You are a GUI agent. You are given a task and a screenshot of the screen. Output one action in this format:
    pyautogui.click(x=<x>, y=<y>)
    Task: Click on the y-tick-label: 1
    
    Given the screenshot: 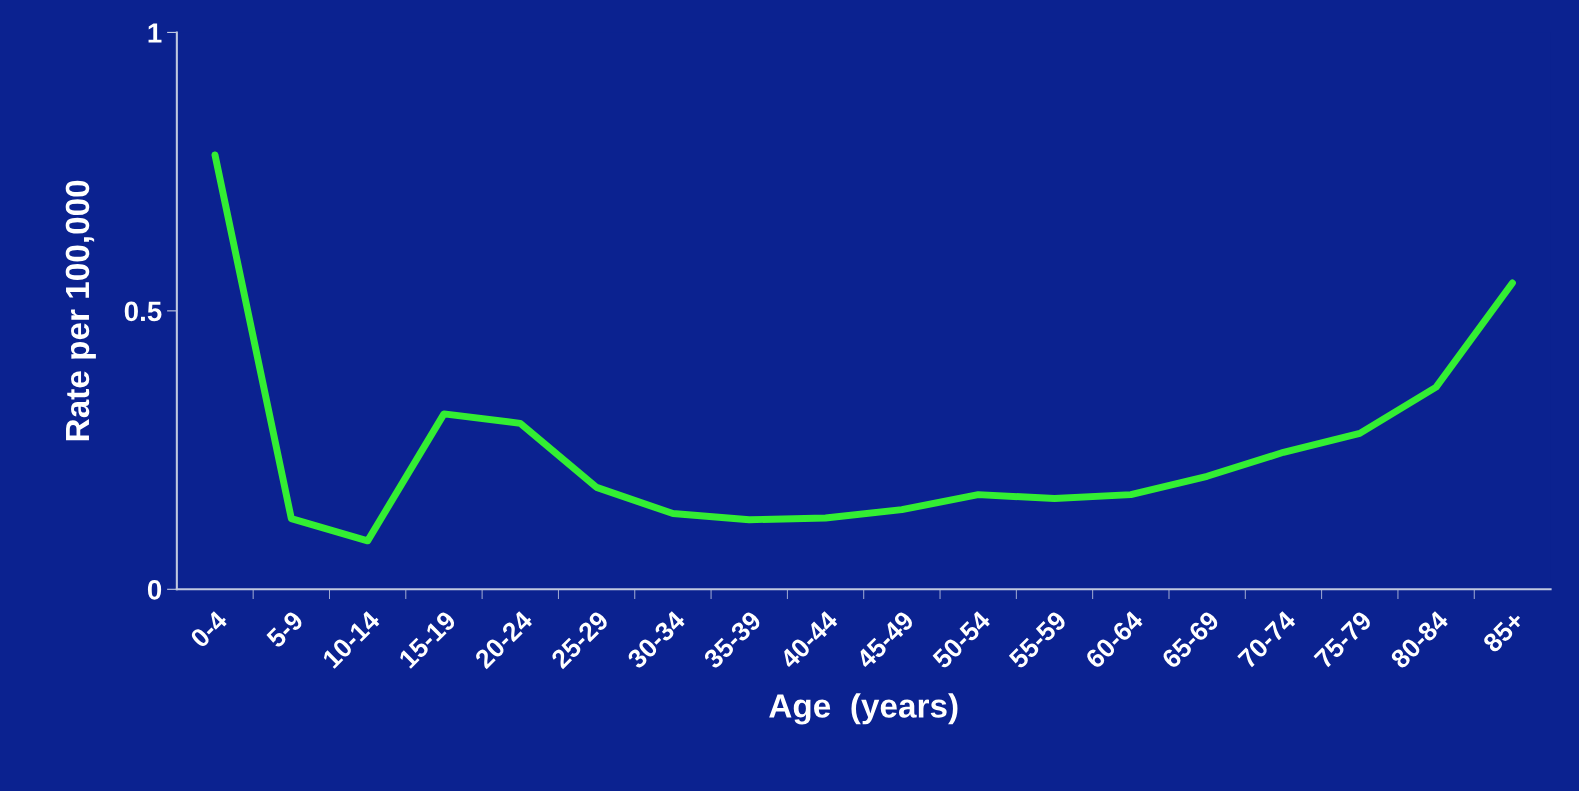 What is the action you would take?
    pyautogui.click(x=155, y=33)
    